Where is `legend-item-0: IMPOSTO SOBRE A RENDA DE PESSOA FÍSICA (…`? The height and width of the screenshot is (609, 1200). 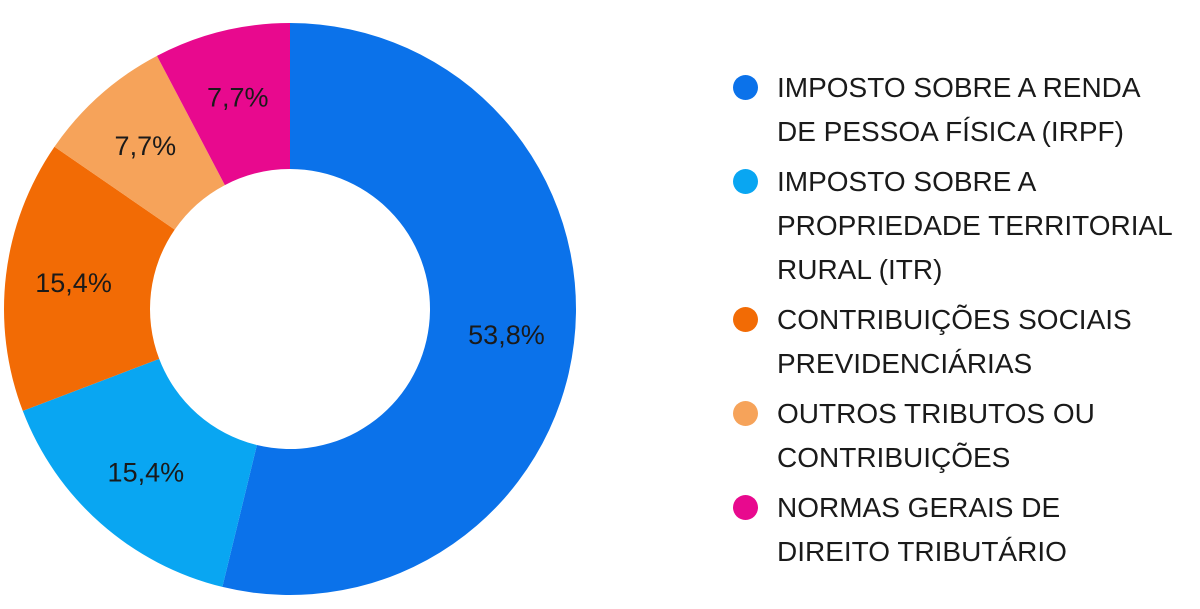 legend-item-0: IMPOSTO SOBRE A RENDA DE PESSOA FÍSICA (… is located at coordinates (963, 110).